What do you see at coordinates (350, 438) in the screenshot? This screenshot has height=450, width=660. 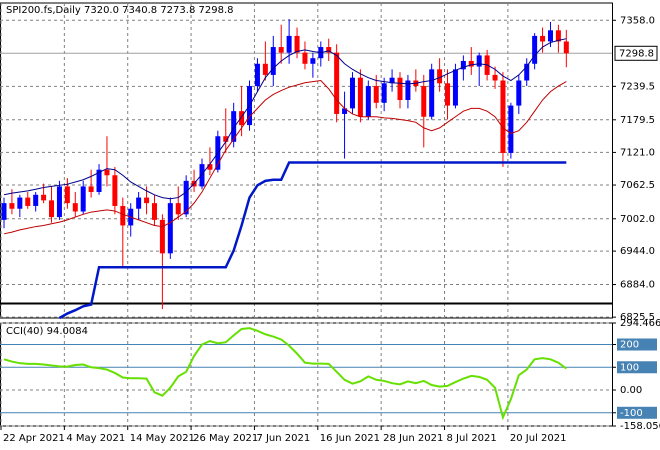 I see `x-tick-label: 16 Jun 2021` at bounding box center [350, 438].